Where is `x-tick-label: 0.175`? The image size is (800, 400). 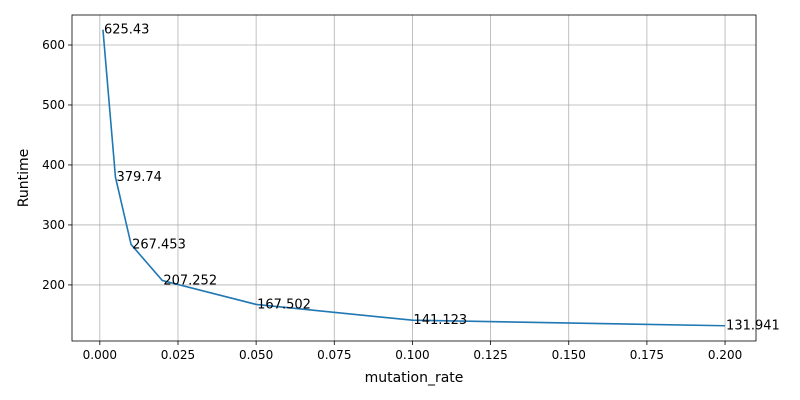
x-tick-label: 0.175 is located at coordinates (647, 355).